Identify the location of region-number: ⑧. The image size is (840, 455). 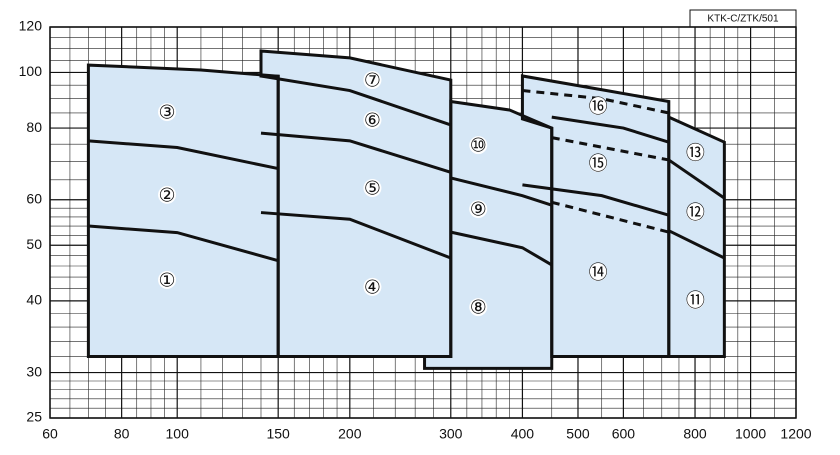
(478, 308).